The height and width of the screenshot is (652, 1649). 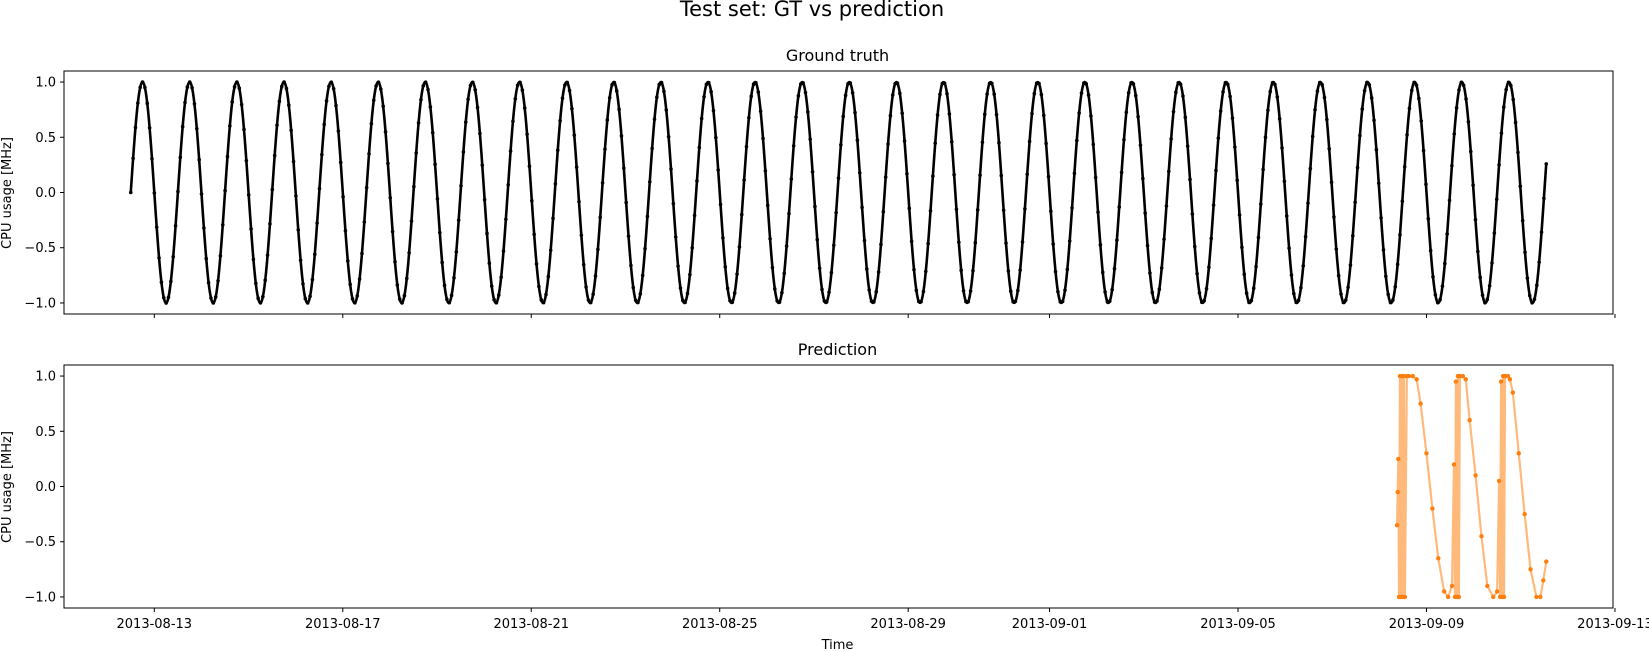 What do you see at coordinates (40, 542) in the screenshot?
I see `y-tick-label: −0.5` at bounding box center [40, 542].